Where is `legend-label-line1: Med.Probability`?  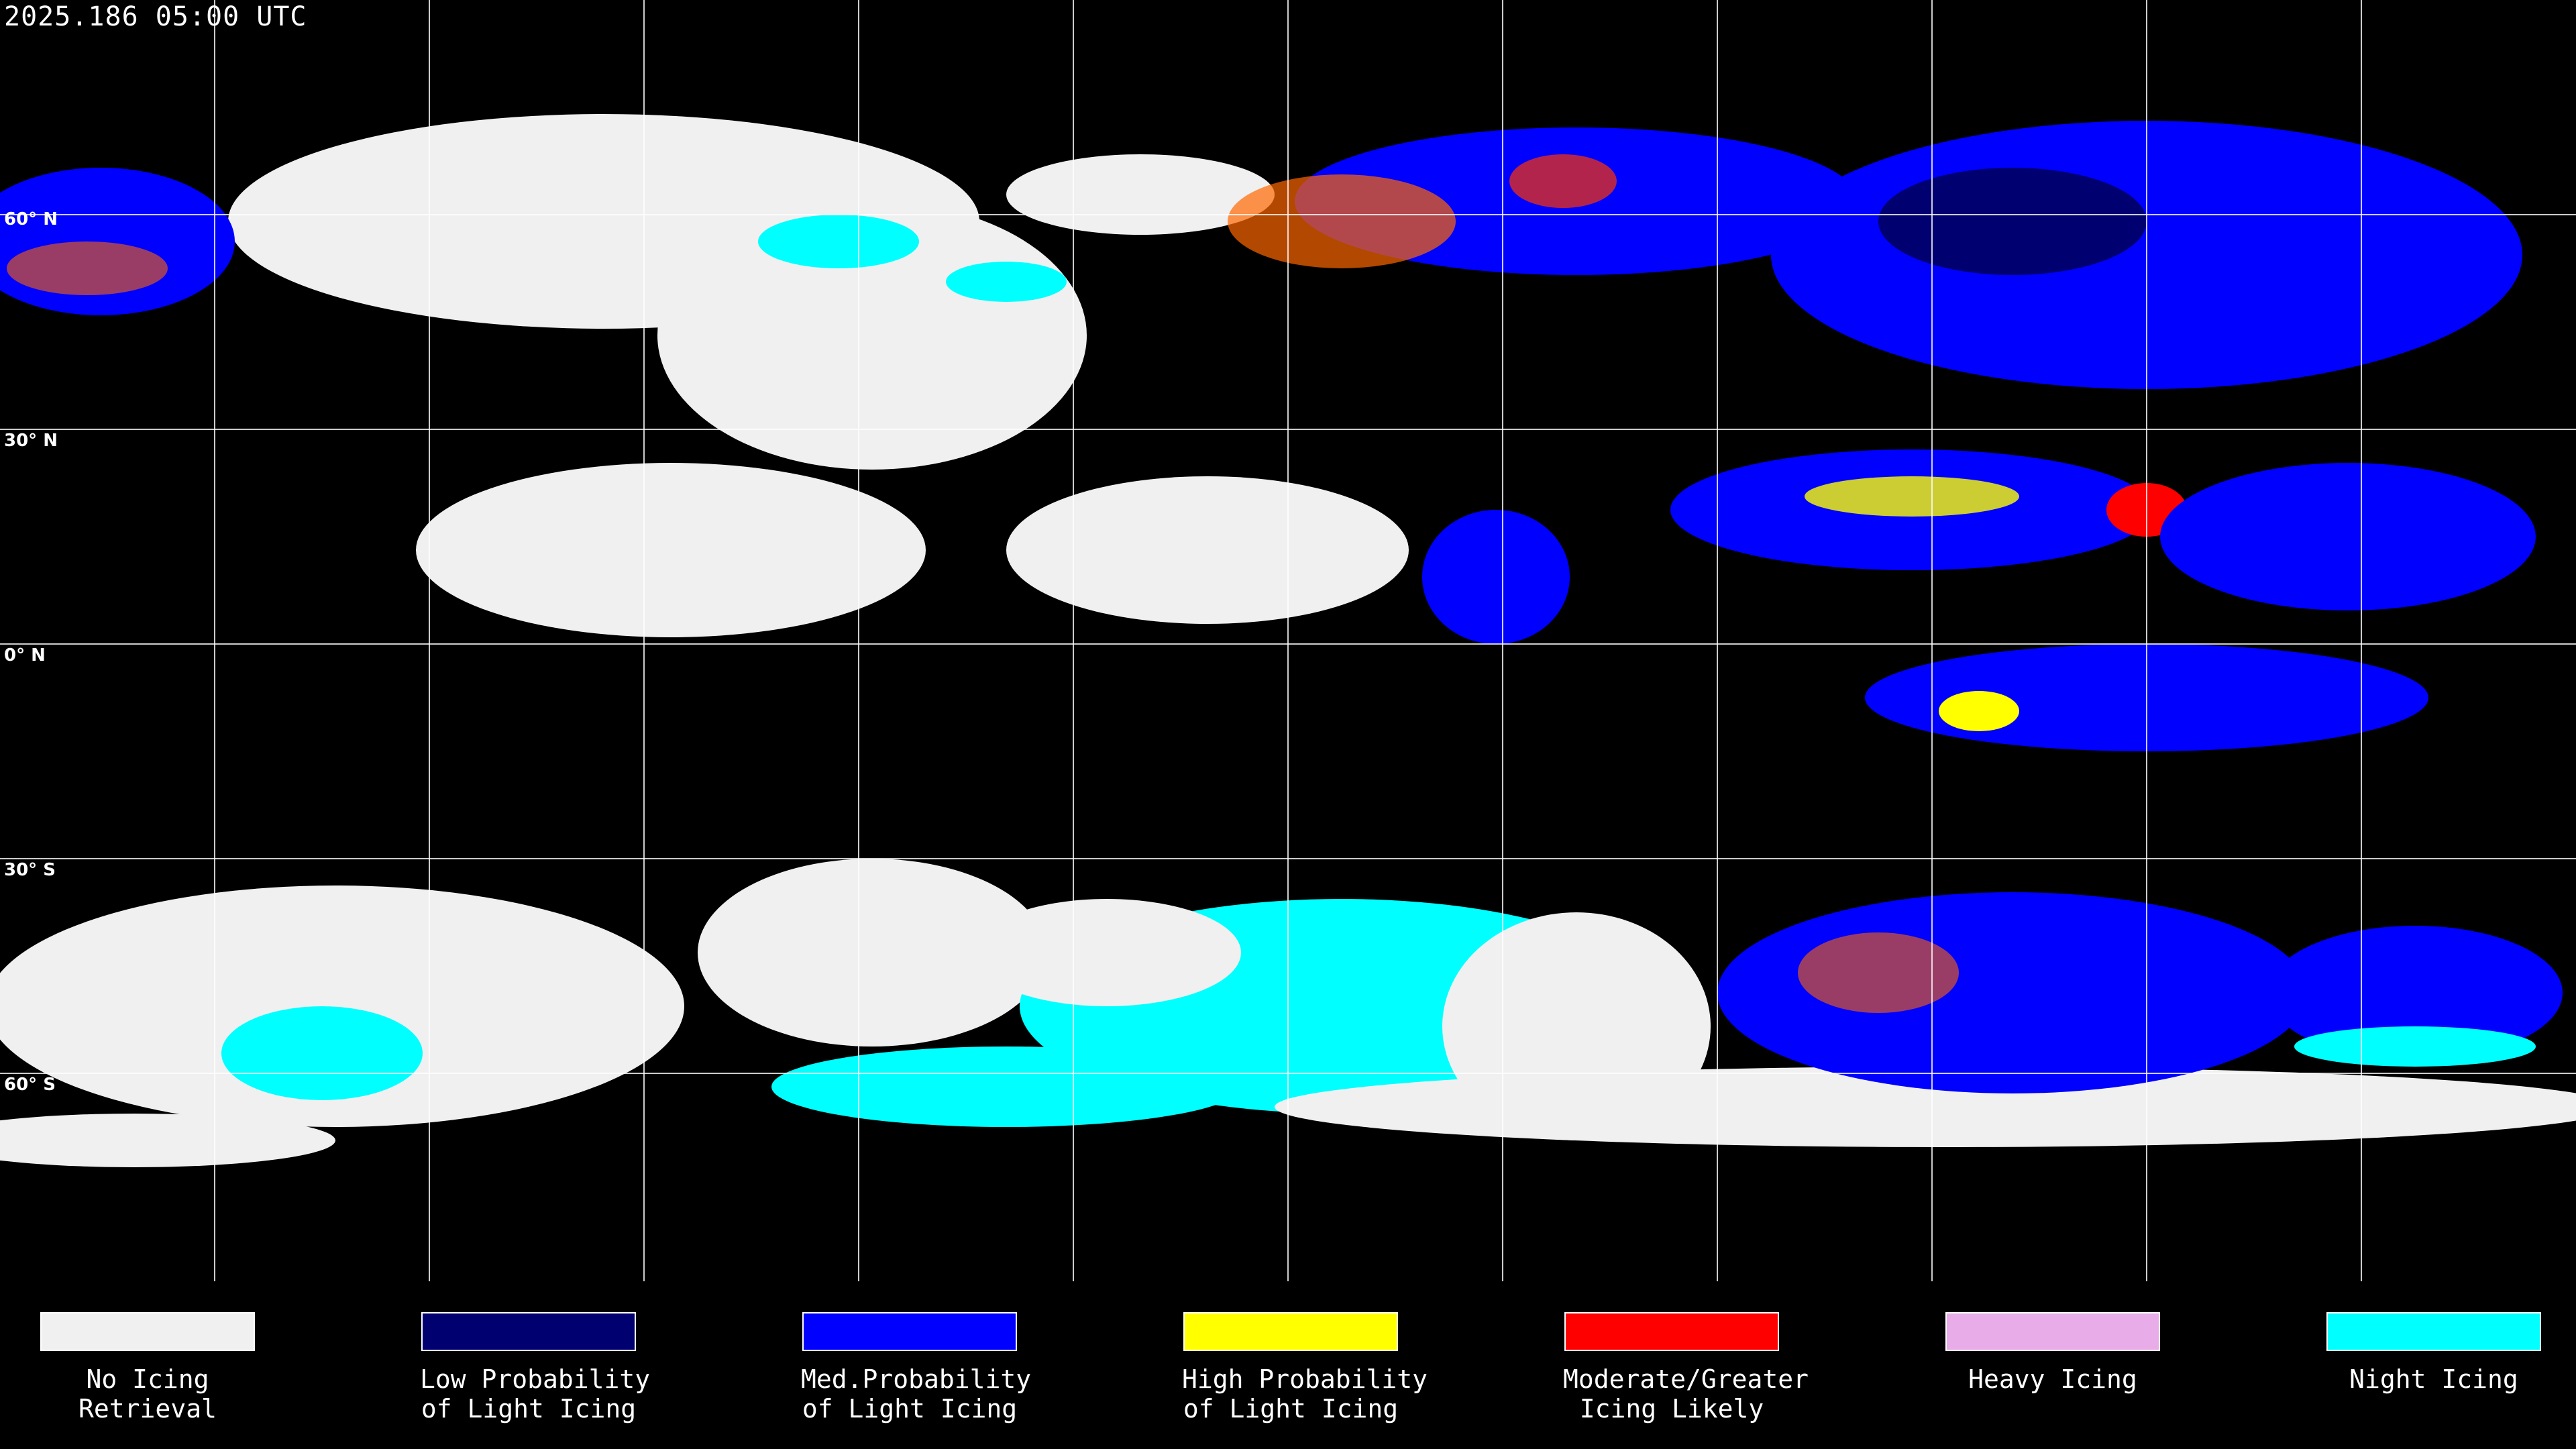 legend-label-line1: Med.Probability is located at coordinates (916, 1379).